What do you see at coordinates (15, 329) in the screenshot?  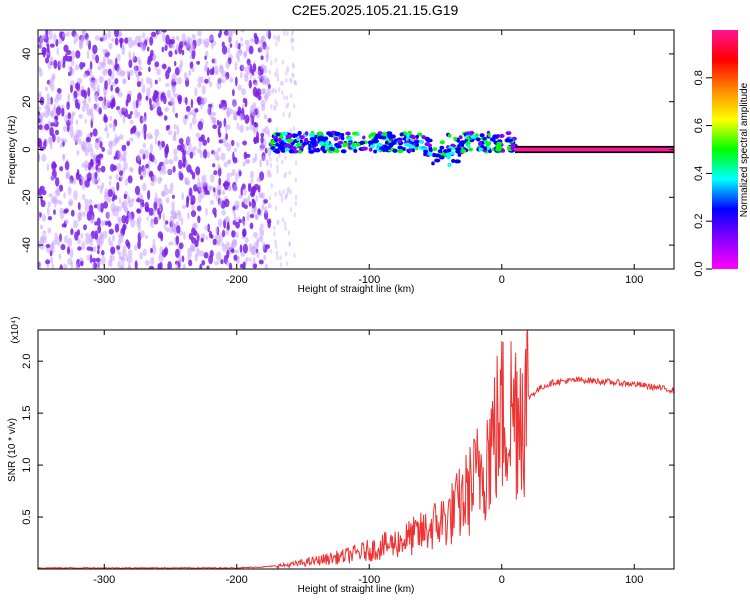 I see `snr-y-multiplier: (x10⁴)` at bounding box center [15, 329].